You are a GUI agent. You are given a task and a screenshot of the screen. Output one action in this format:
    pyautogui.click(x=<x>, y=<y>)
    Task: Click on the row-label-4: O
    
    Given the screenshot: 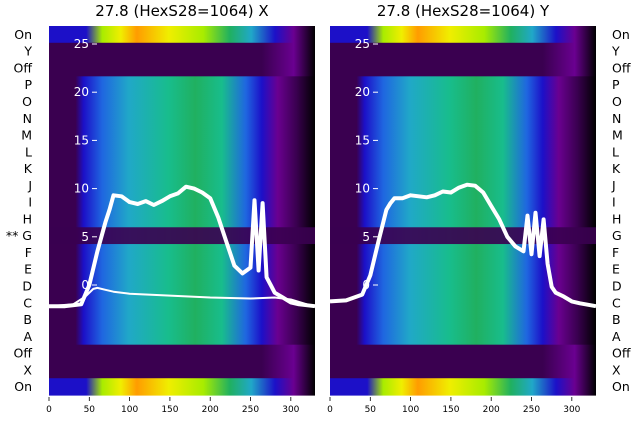 What is the action you would take?
    pyautogui.click(x=617, y=101)
    